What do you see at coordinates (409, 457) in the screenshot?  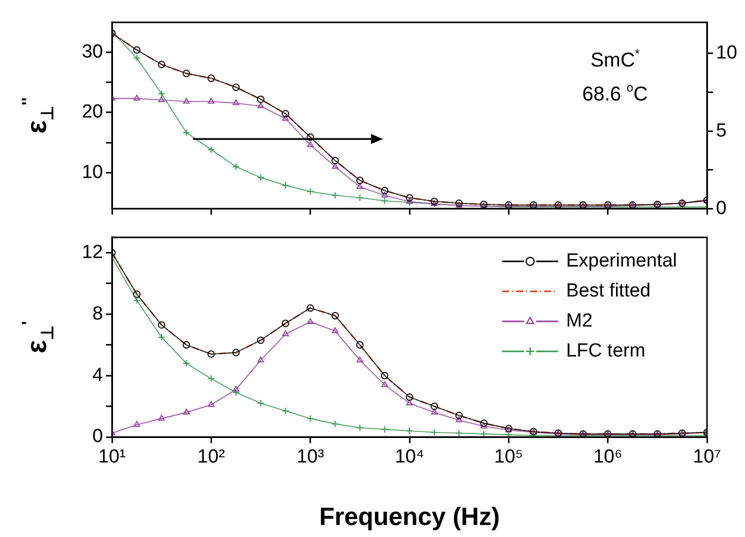 I see `x-tick-label: 10⁴` at bounding box center [409, 457].